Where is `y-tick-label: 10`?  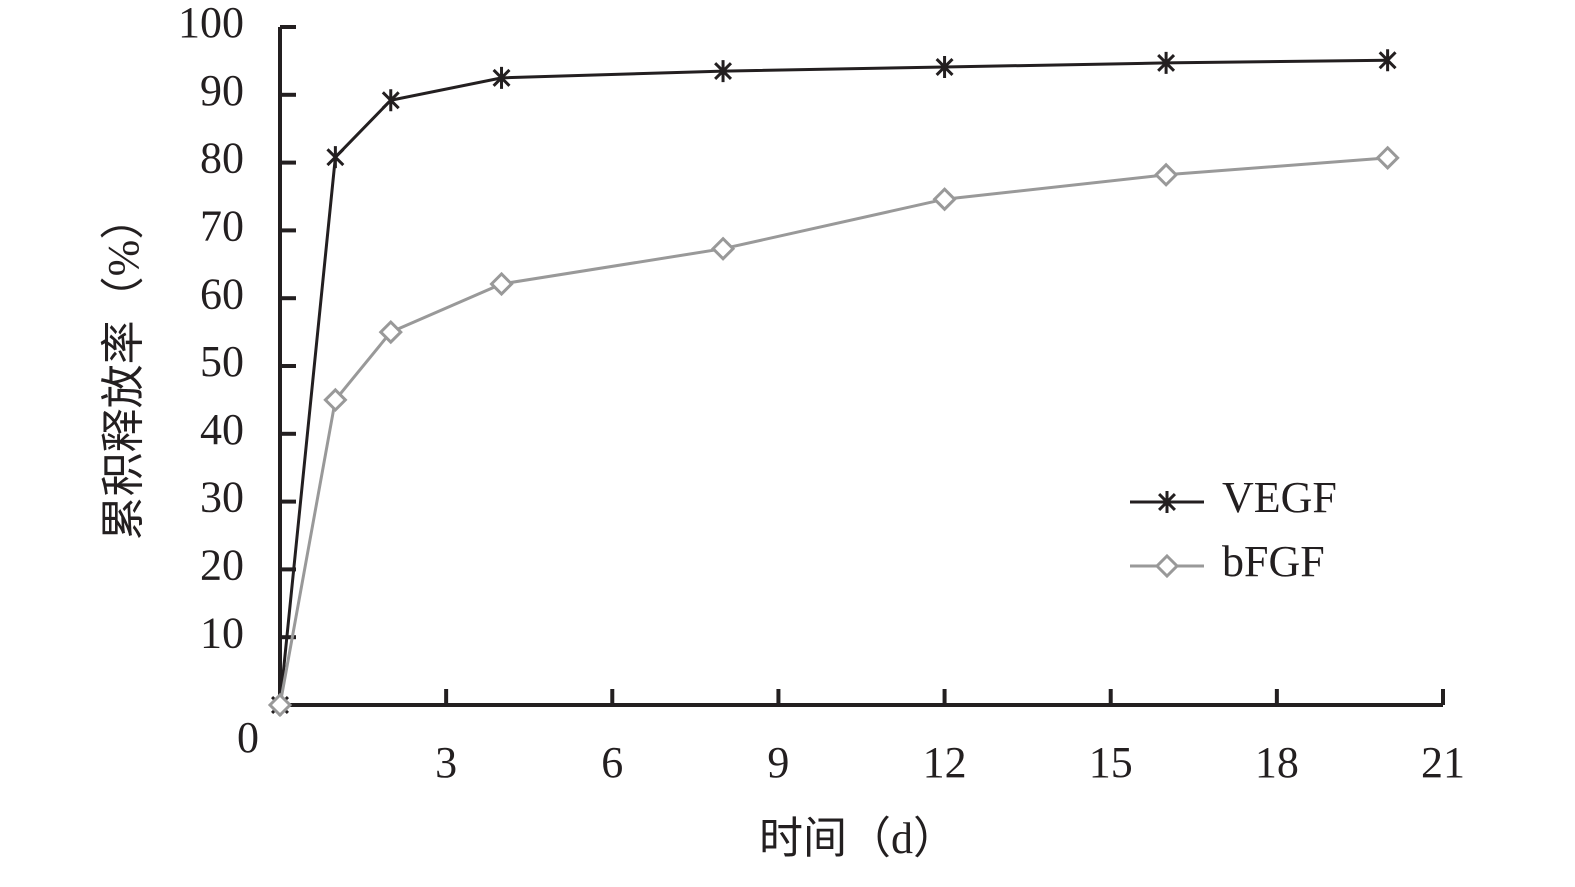 y-tick-label: 10 is located at coordinates (222, 632).